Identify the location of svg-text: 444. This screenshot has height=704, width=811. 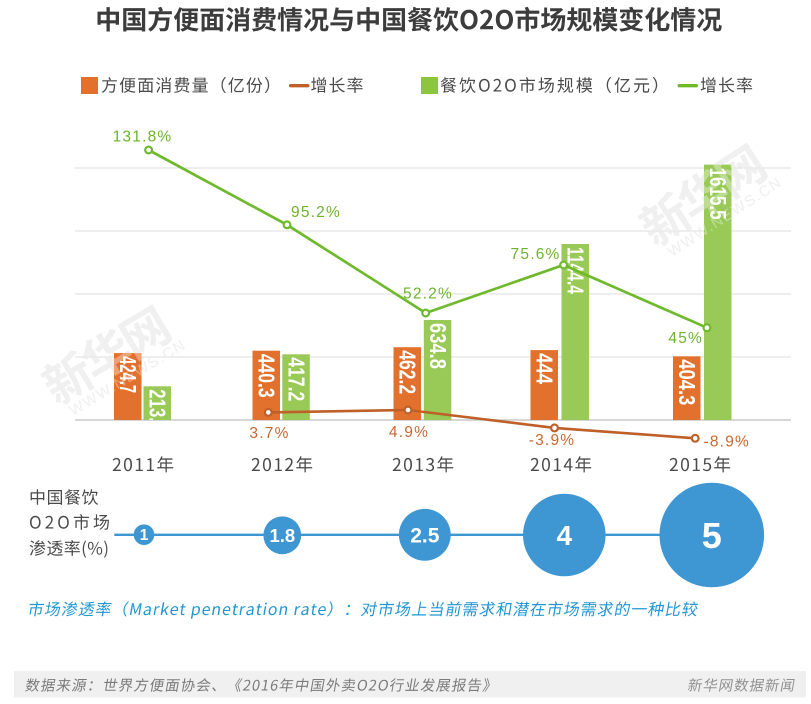
(545, 368).